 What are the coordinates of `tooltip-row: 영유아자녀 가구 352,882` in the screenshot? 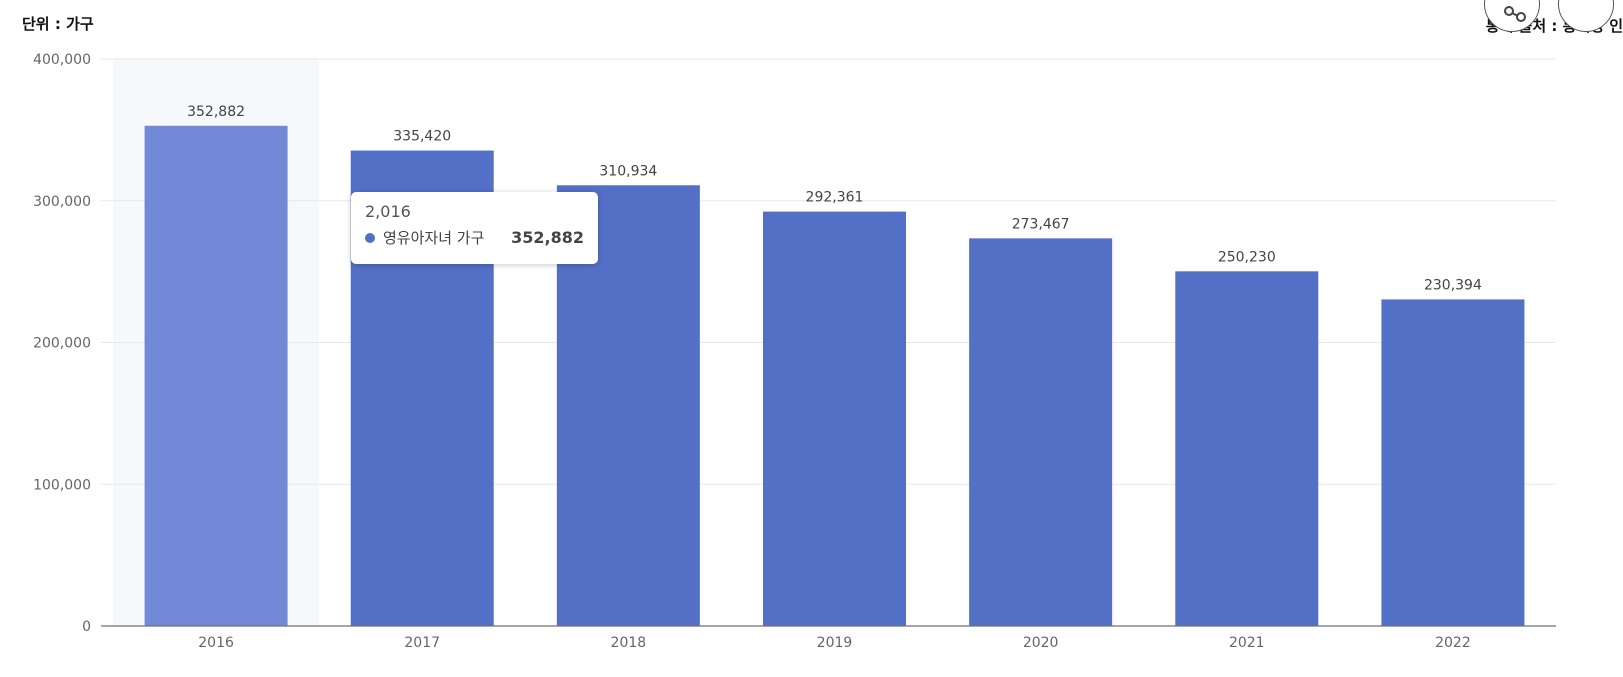 It's located at (474, 237).